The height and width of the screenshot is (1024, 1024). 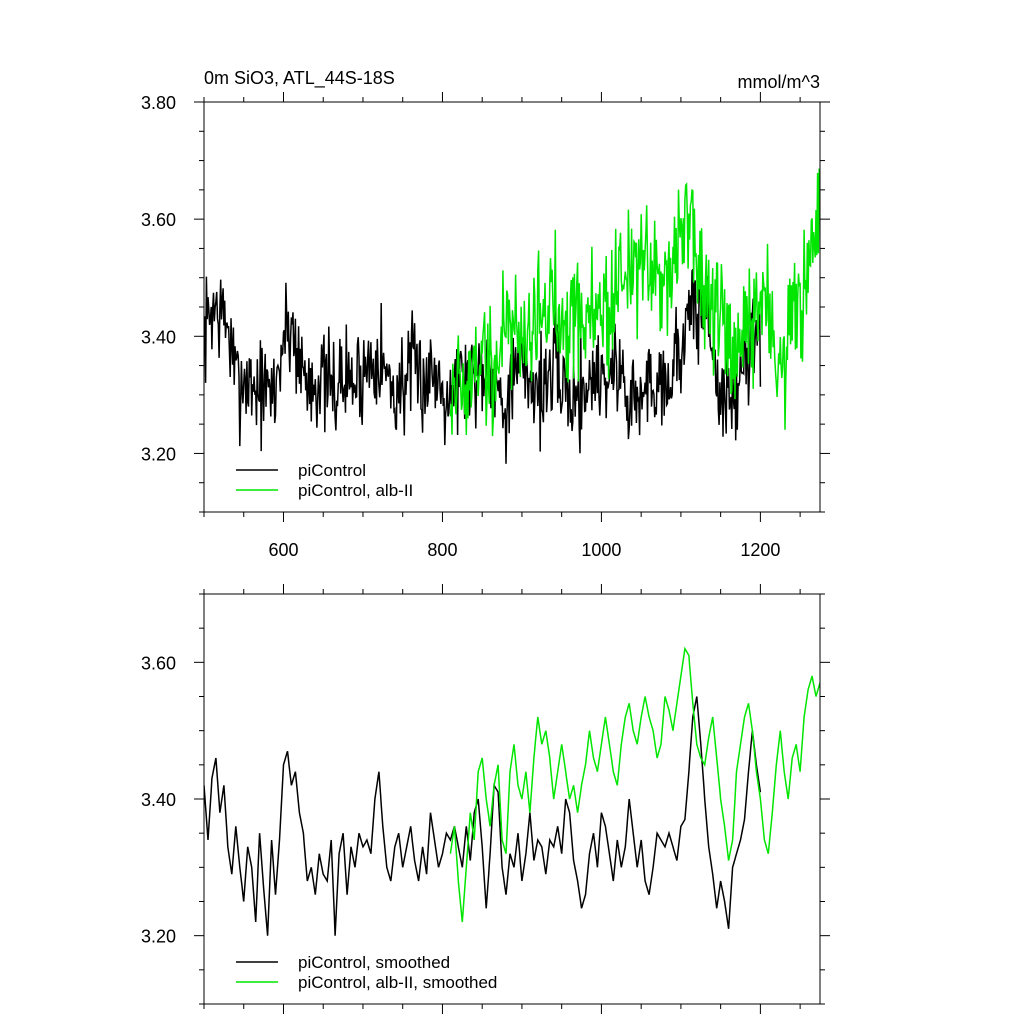 What do you see at coordinates (374, 962) in the screenshot?
I see `legend-label: piControl, smoothed` at bounding box center [374, 962].